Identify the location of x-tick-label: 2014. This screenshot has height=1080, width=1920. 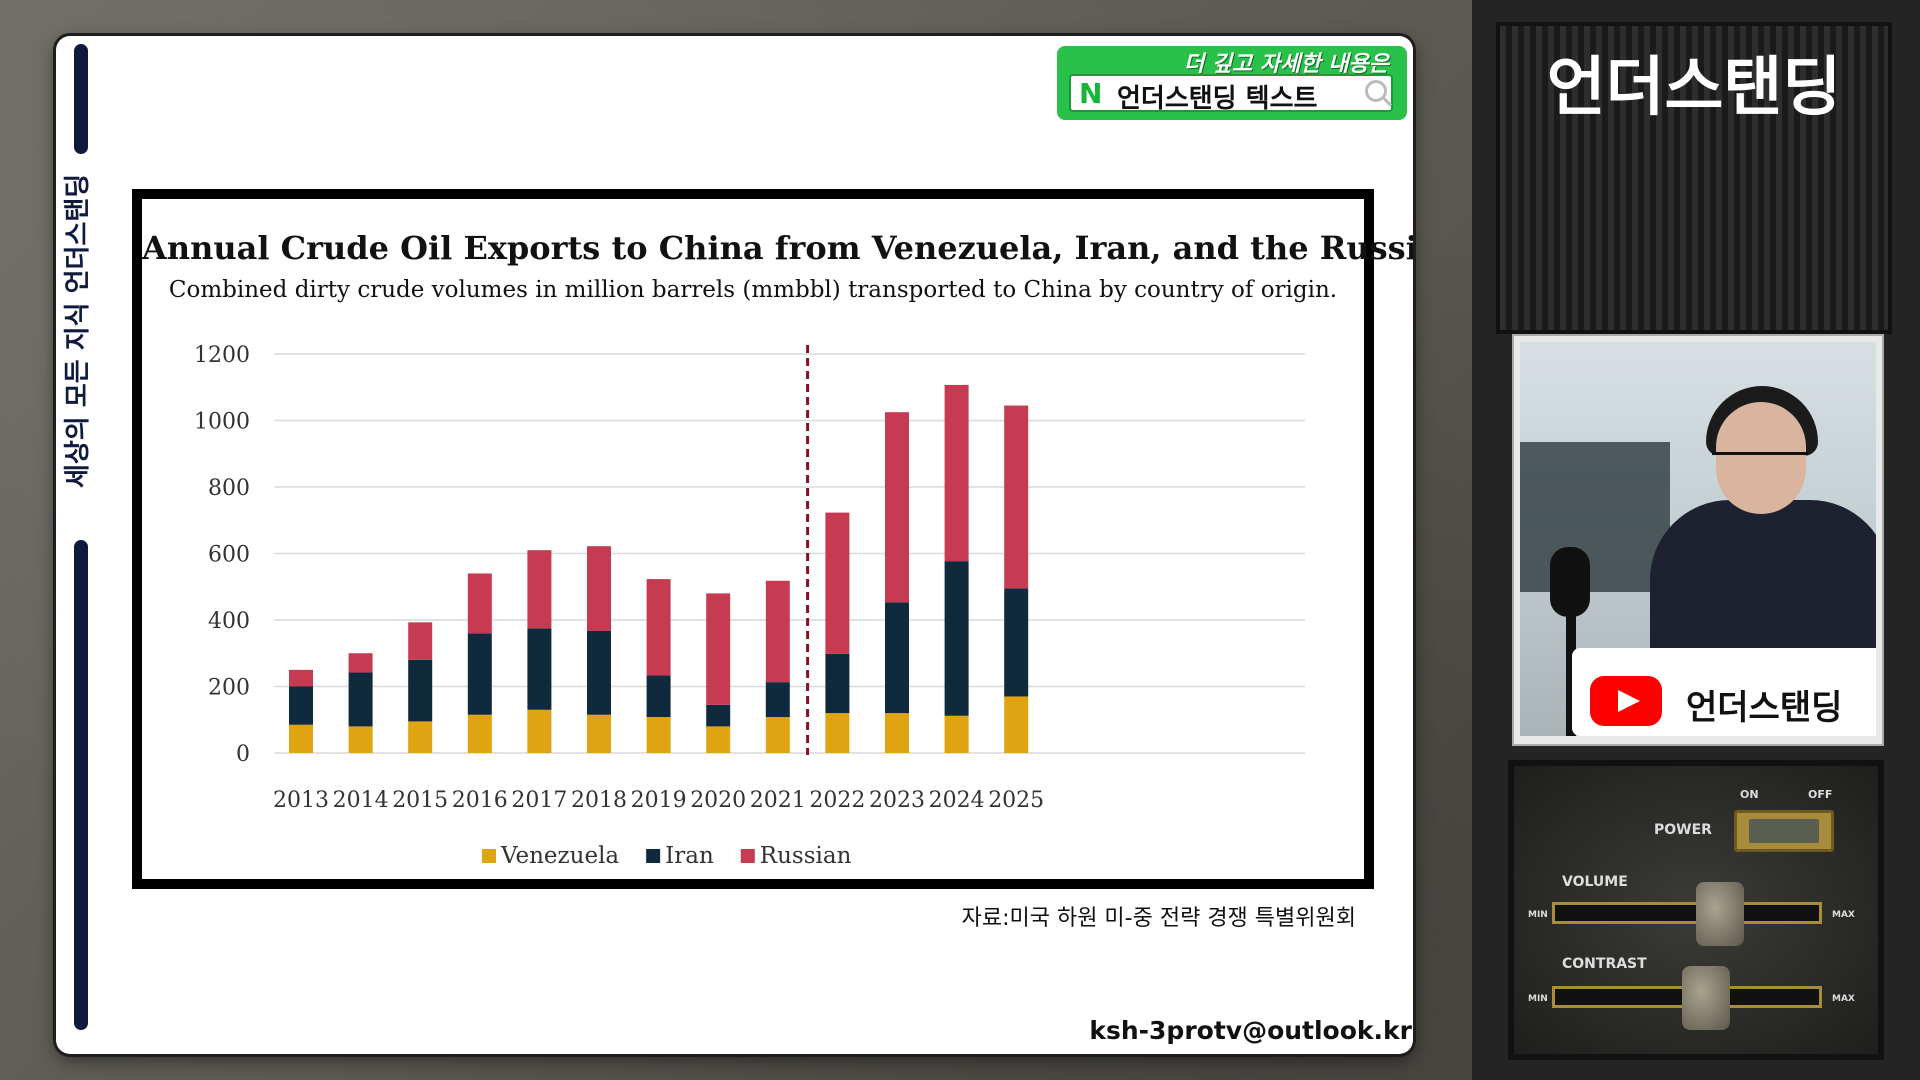
(361, 800).